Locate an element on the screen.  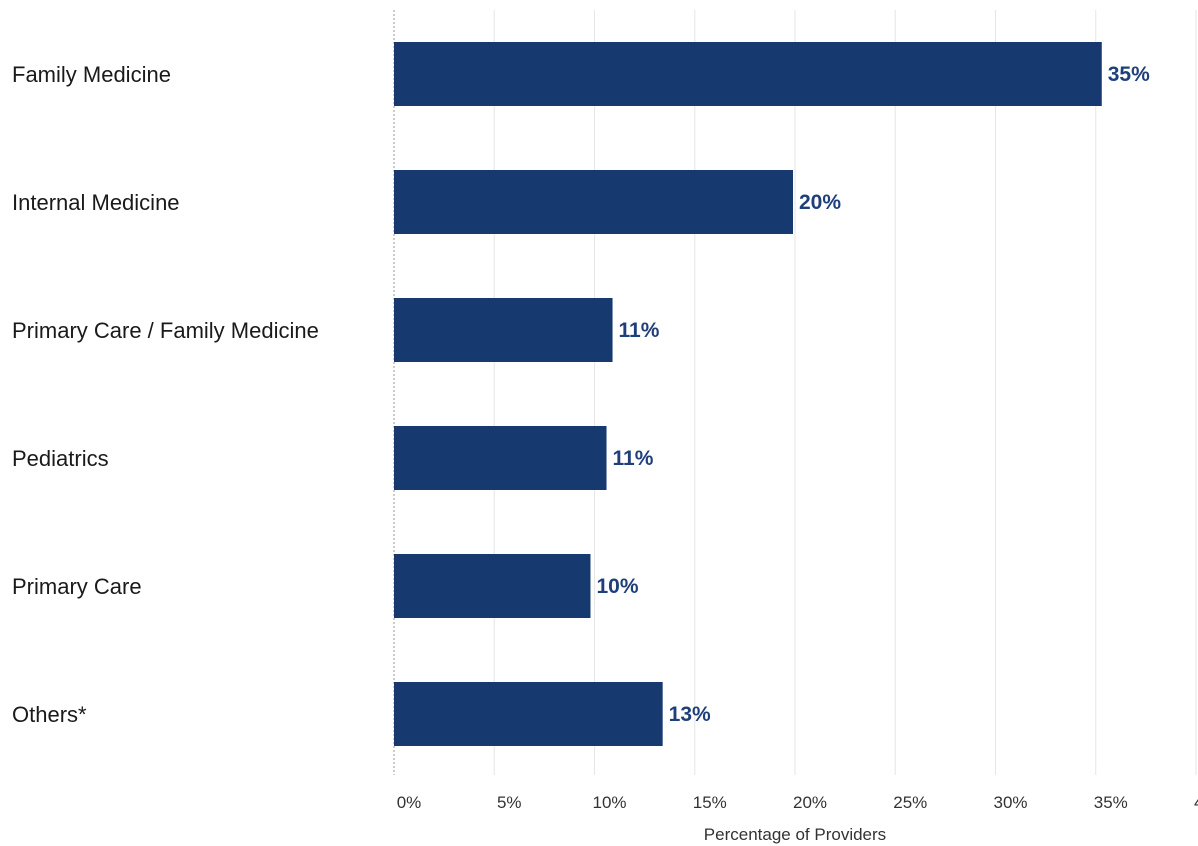
category-label: Internal Medicine is located at coordinates (96, 202).